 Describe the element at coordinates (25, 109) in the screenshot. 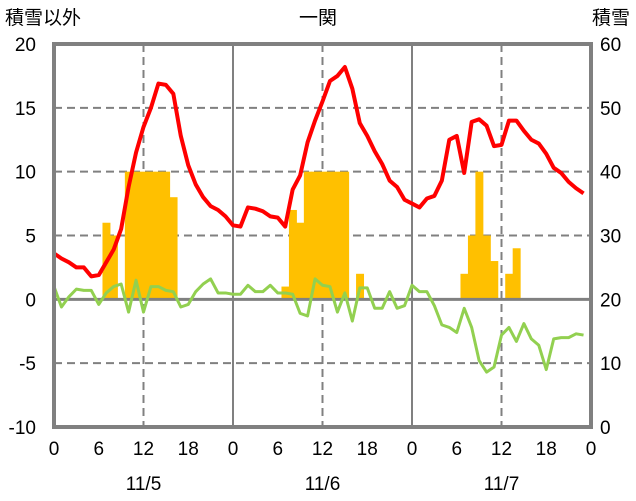

I see `y-tick-label: 15` at that location.